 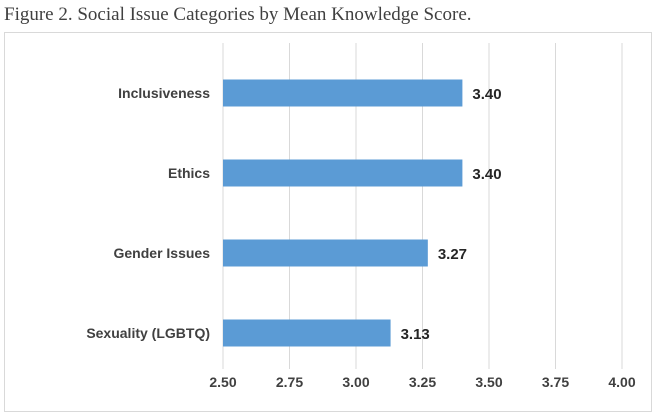 I want to click on x-tick-label: 4.00, so click(x=621, y=382).